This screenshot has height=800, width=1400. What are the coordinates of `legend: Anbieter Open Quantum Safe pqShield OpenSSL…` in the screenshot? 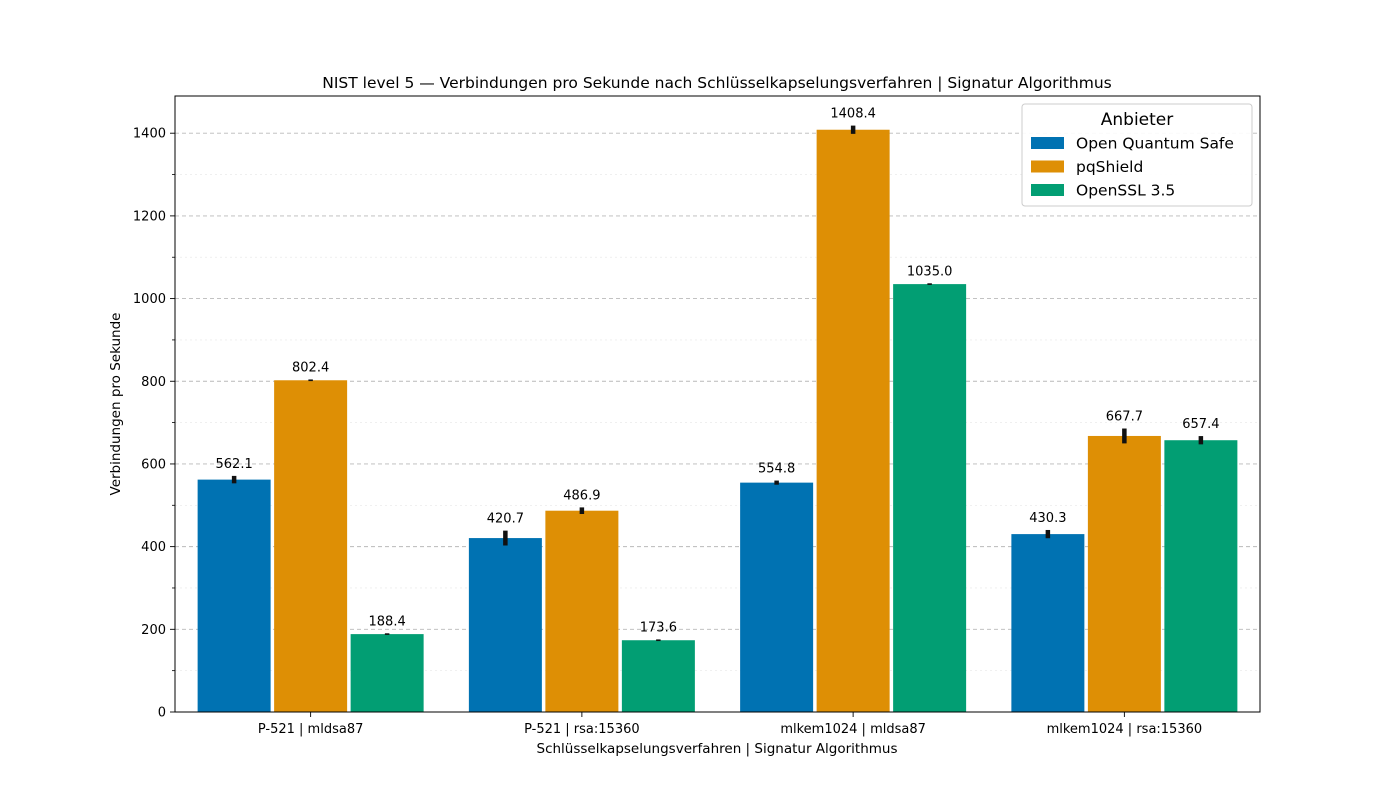 It's located at (1137, 155).